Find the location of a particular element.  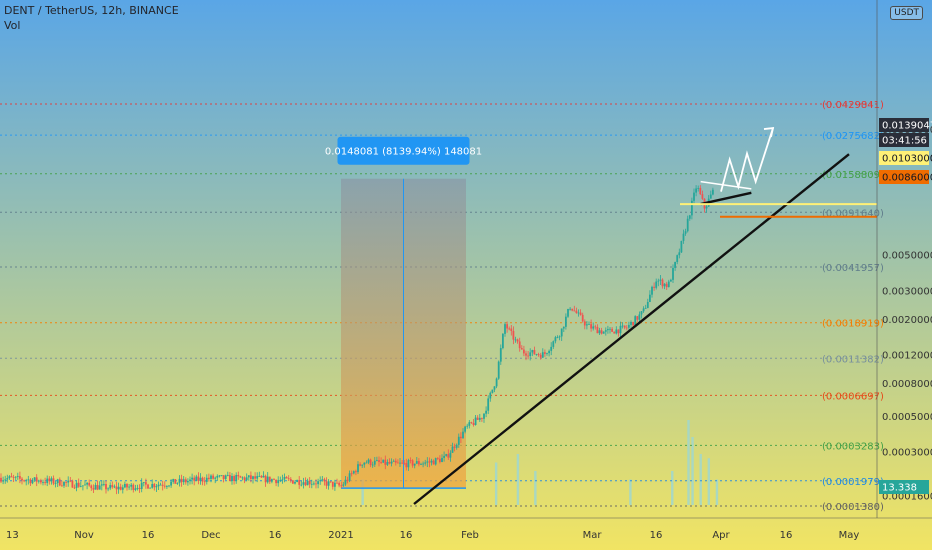

symbol-title: DENT / TetherUS, 12h, BINANCE is located at coordinates (91, 10).